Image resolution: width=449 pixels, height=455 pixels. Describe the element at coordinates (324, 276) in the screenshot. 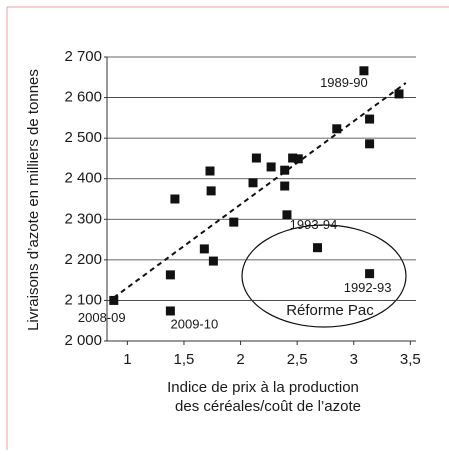

I see `ellipse` at that location.